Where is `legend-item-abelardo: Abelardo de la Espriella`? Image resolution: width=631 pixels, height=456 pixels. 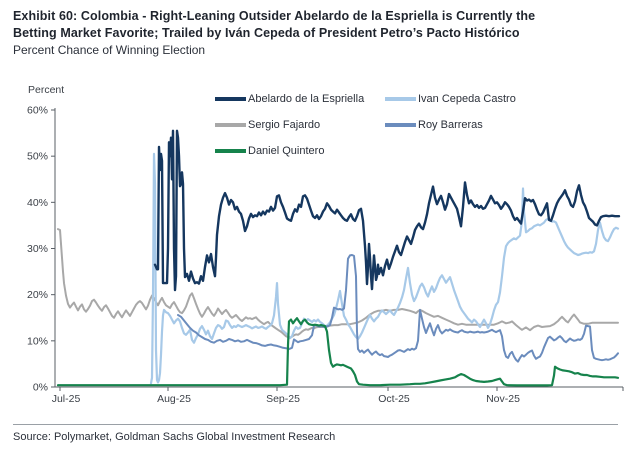
legend-item-abelardo: Abelardo de la Espriella is located at coordinates (300, 99).